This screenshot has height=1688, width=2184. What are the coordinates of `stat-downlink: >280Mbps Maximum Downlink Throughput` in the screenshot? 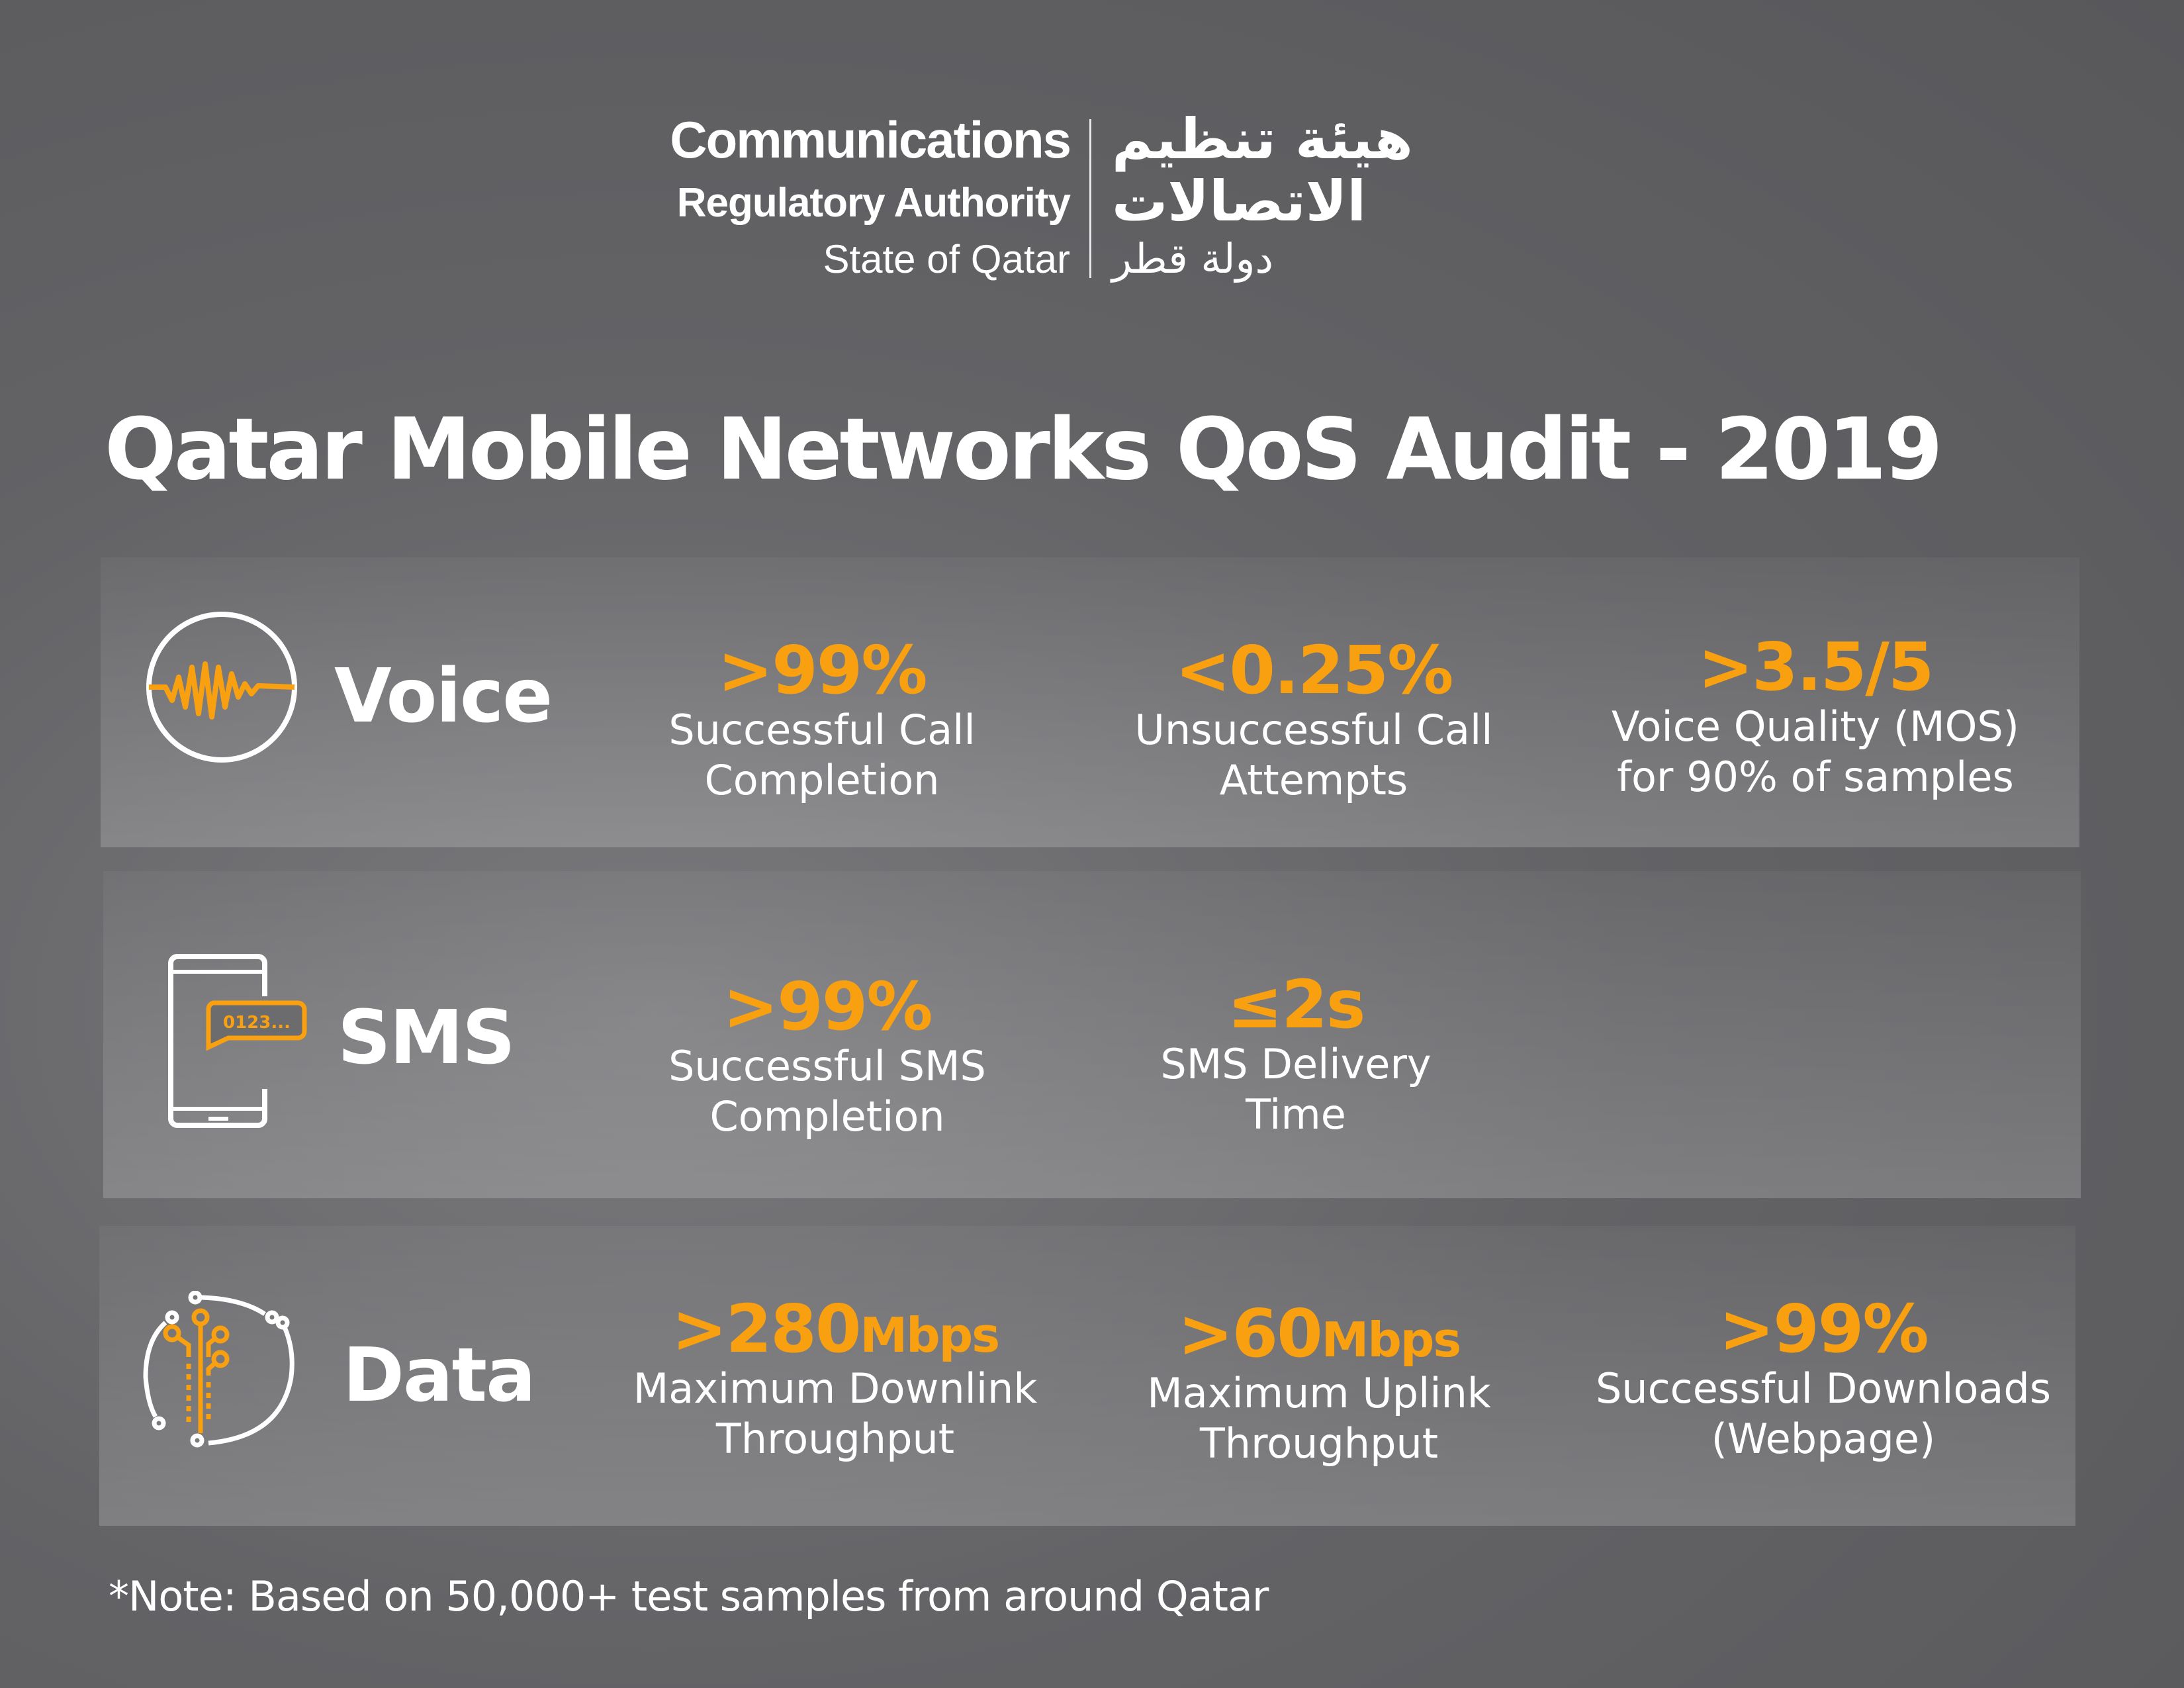 It's located at (835, 1379).